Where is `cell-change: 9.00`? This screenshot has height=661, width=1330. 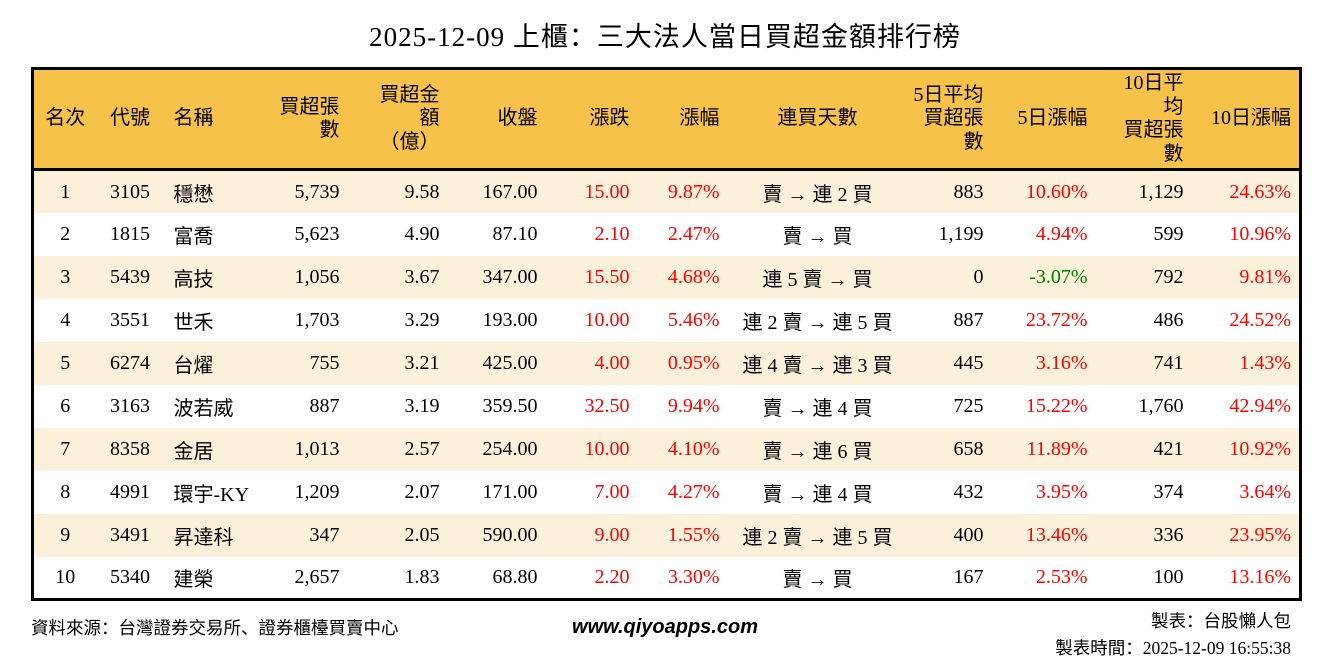
cell-change: 9.00 is located at coordinates (612, 534).